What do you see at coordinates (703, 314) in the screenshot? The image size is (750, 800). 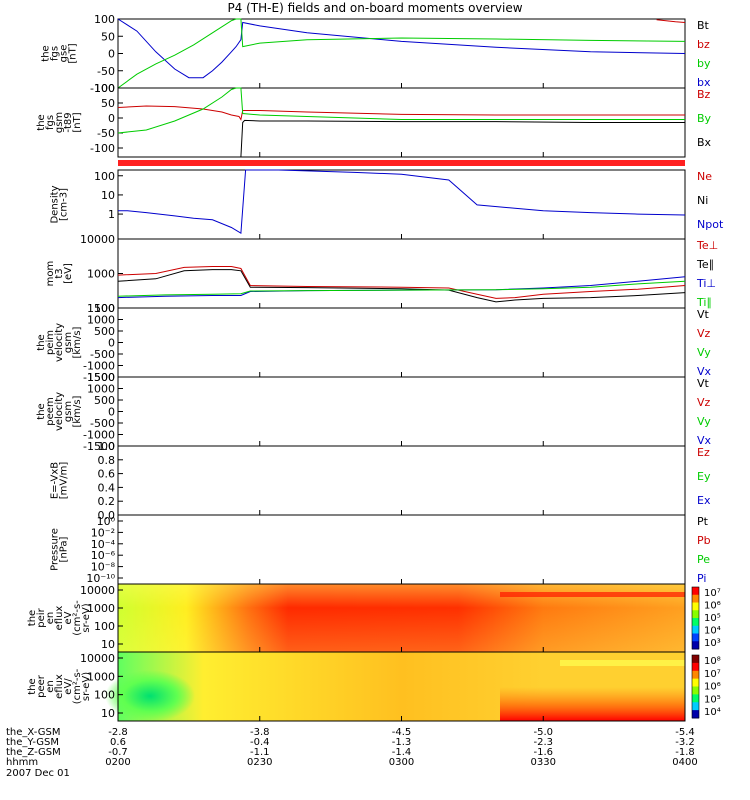 I see `legend-entry: Vt` at bounding box center [703, 314].